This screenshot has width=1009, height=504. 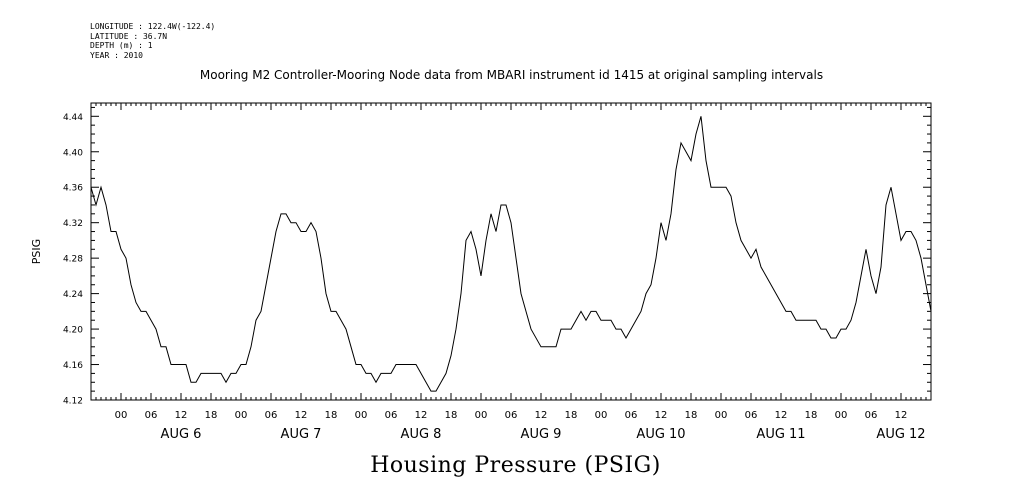 What do you see at coordinates (660, 434) in the screenshot?
I see `x-day-label: AUG 10` at bounding box center [660, 434].